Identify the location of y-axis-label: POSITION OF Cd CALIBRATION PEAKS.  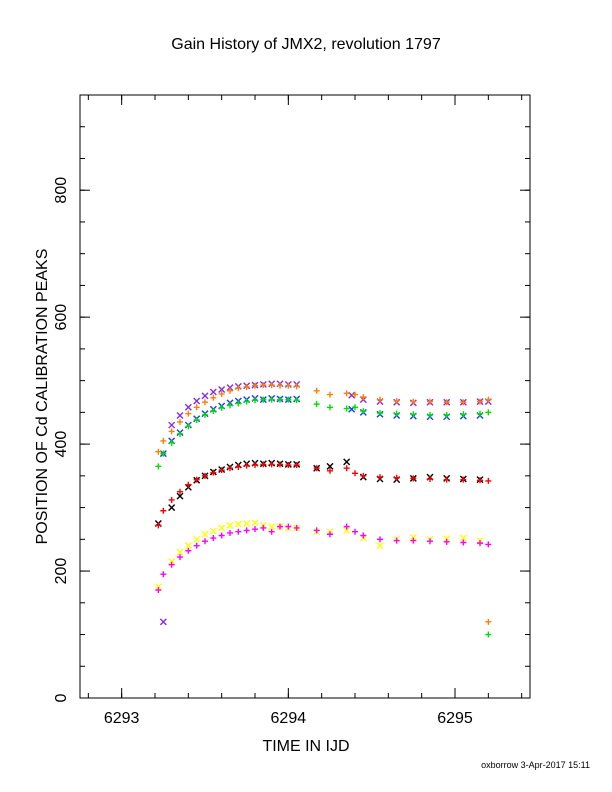
(42, 397).